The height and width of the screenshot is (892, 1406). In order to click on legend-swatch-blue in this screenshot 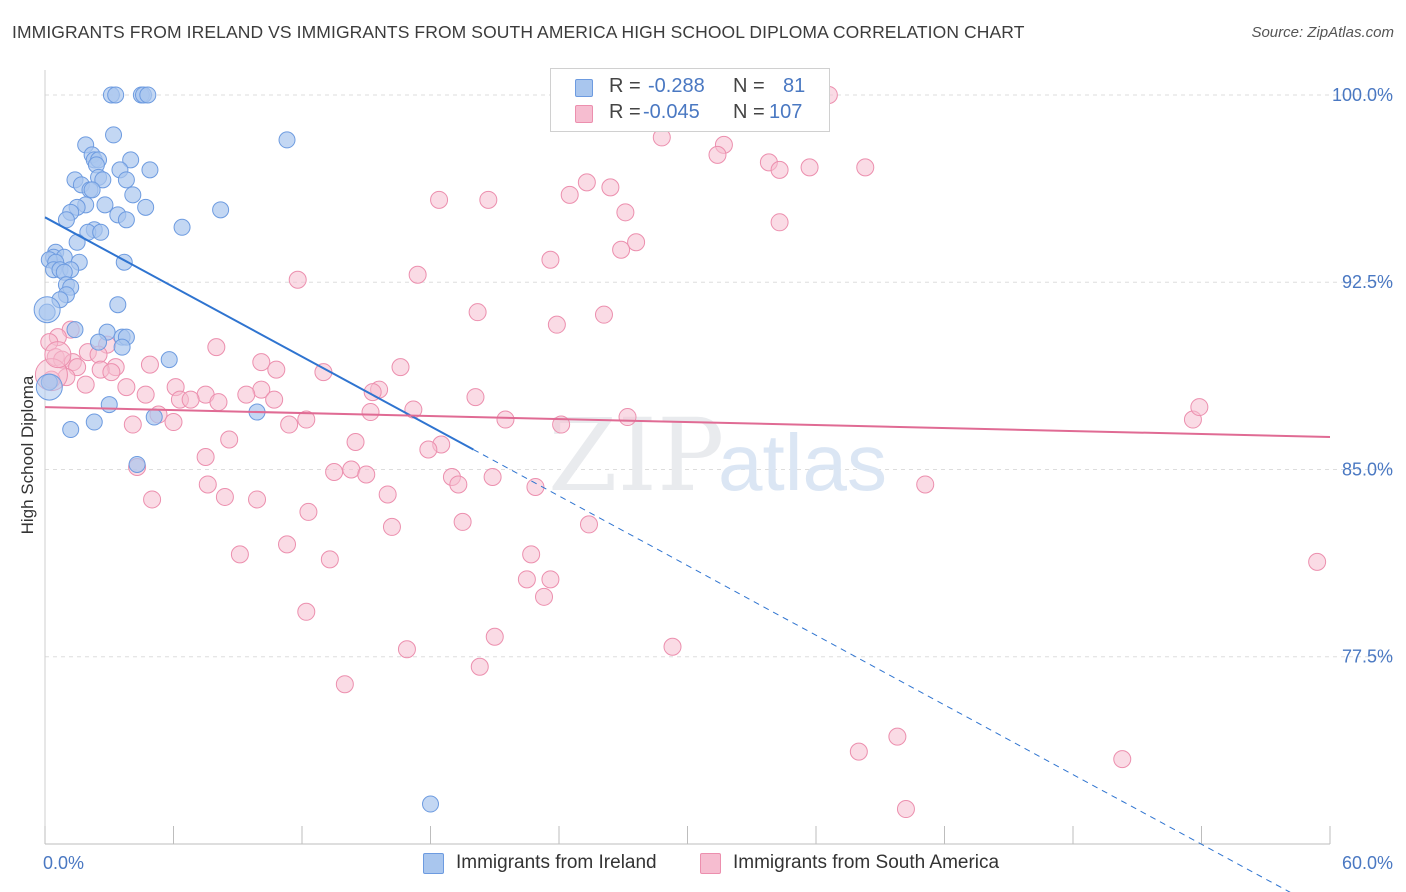, I will do `click(584, 88)`.